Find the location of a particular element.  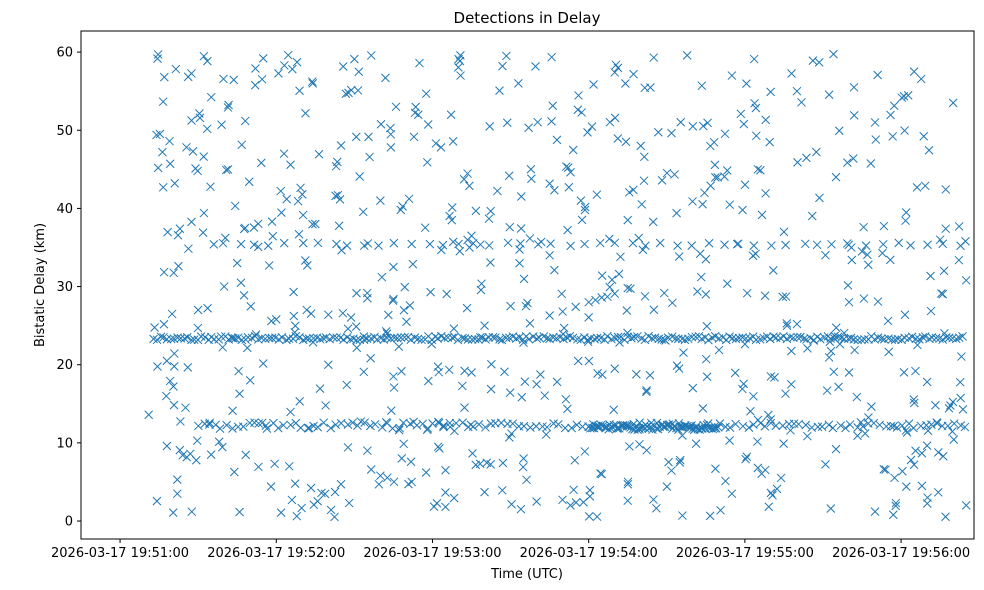

x-axis-title: Time (UTC) is located at coordinates (526, 574).